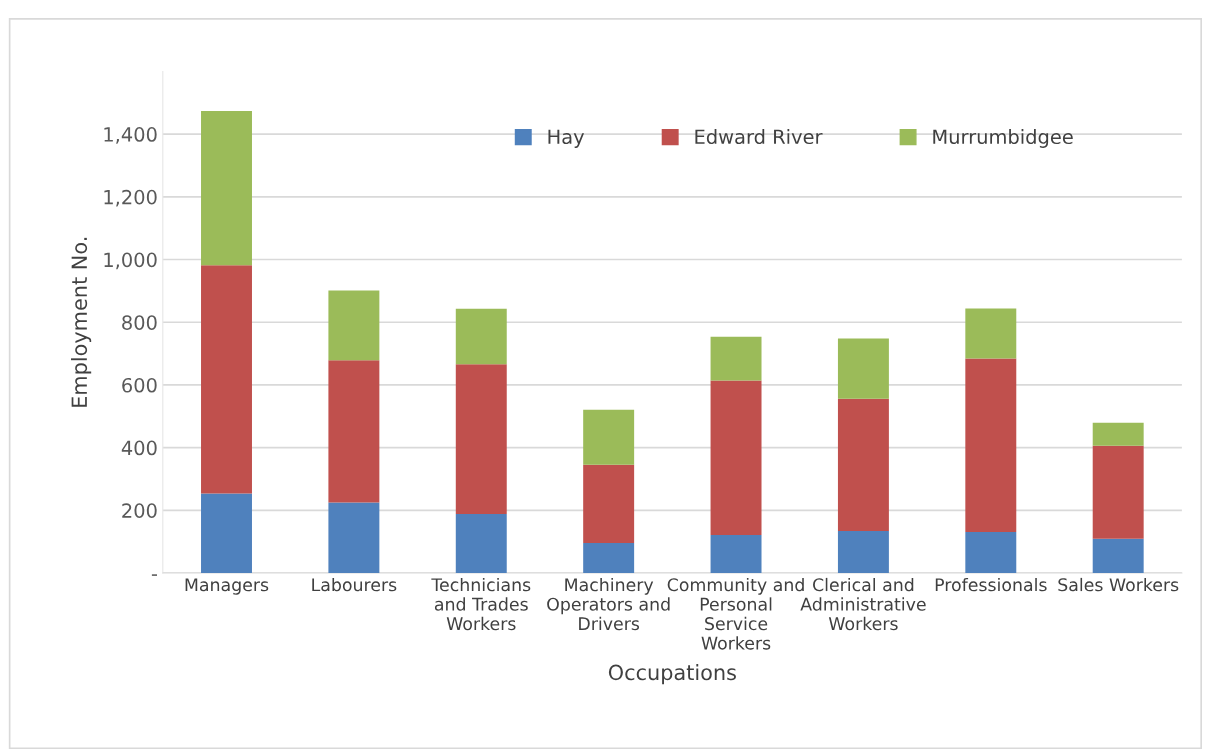 The image size is (1206, 752). What do you see at coordinates (759, 137) in the screenshot?
I see `legend-label: Edward River` at bounding box center [759, 137].